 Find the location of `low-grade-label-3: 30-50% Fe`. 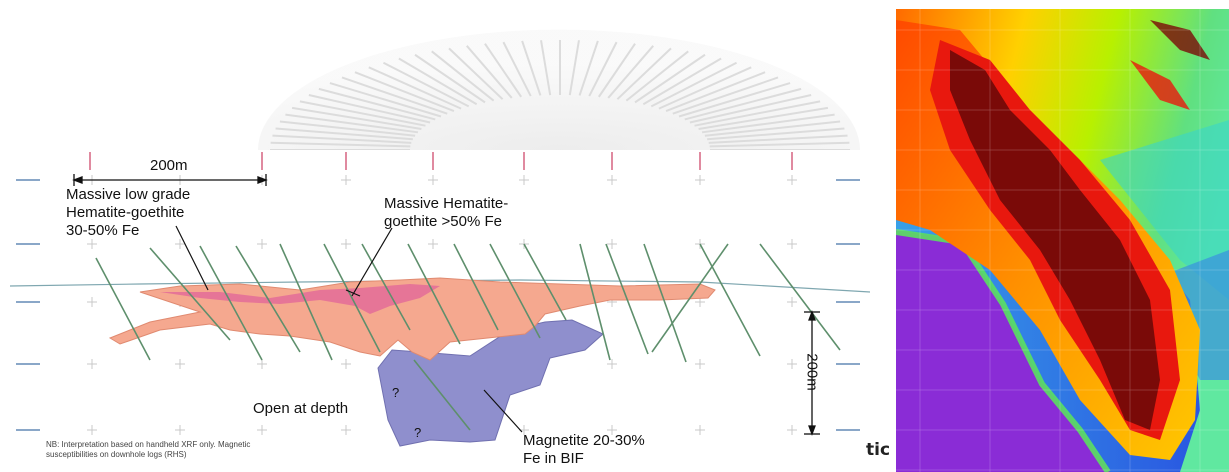

low-grade-label-3: 30-50% Fe is located at coordinates (103, 230).